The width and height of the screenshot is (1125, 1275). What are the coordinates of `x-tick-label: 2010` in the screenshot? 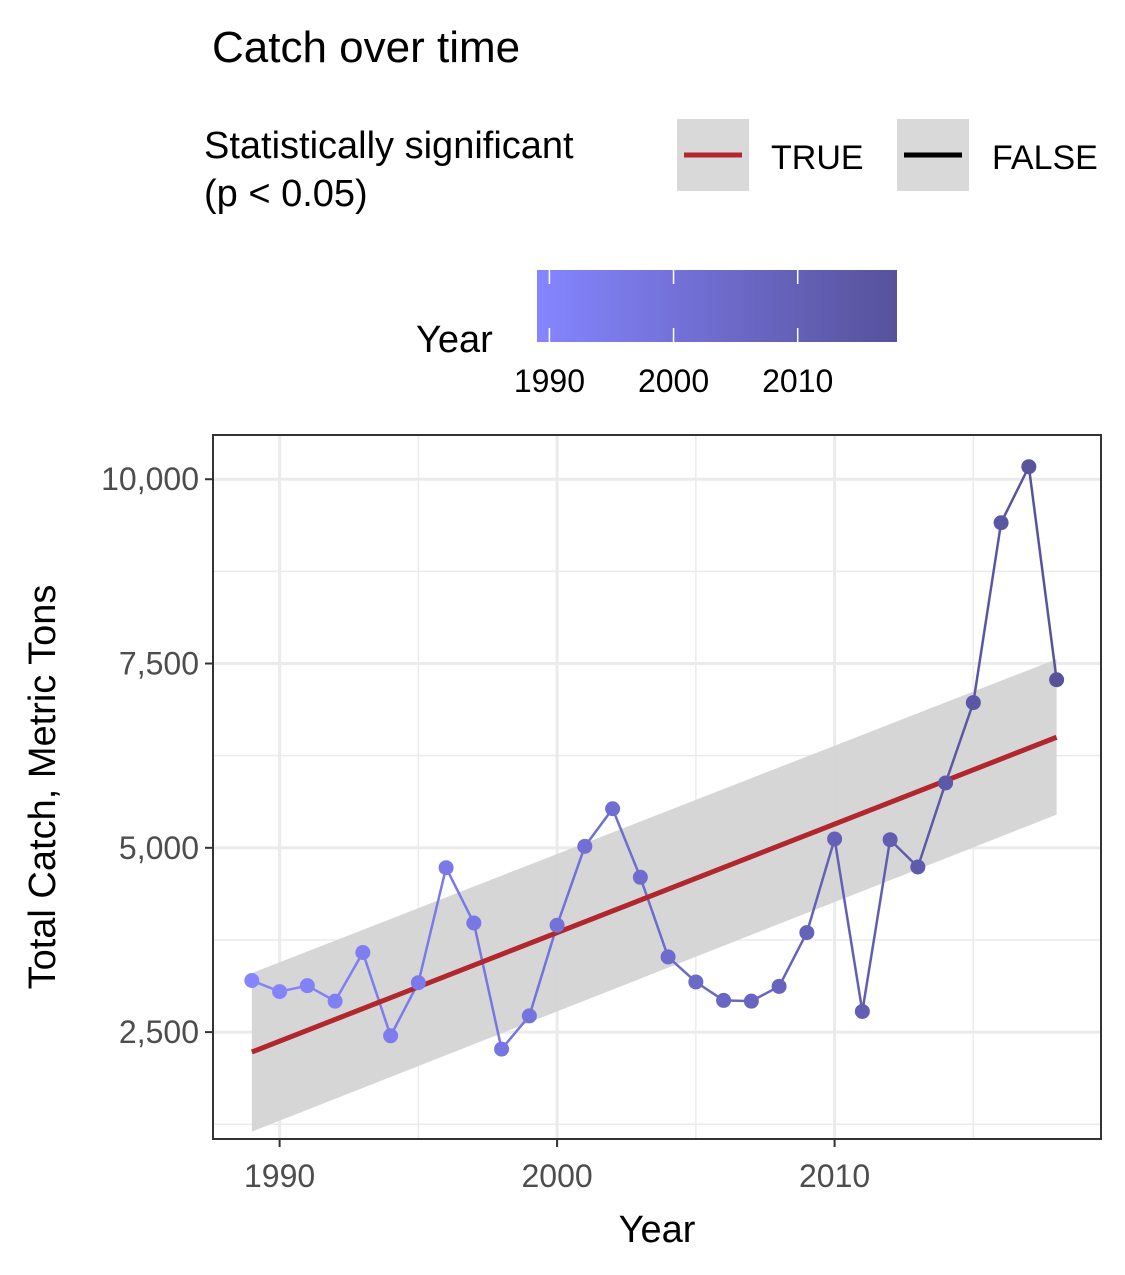 It's located at (834, 1176).